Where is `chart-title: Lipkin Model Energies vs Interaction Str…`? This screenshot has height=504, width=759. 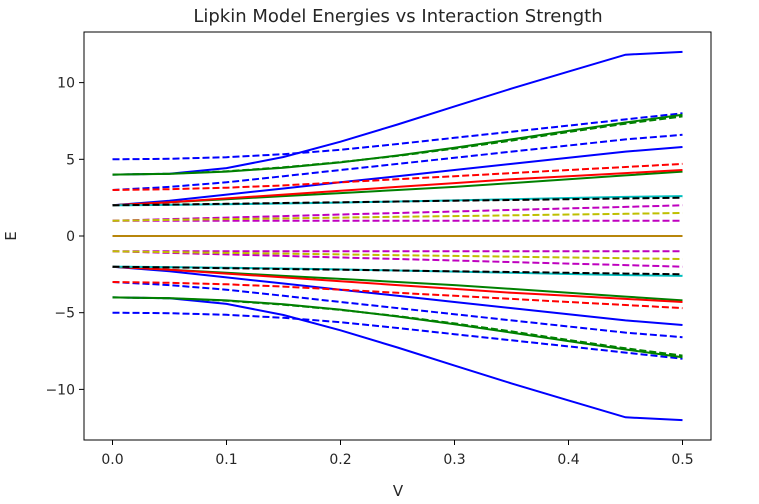
chart-title: Lipkin Model Energies vs Interaction Str… is located at coordinates (397, 16).